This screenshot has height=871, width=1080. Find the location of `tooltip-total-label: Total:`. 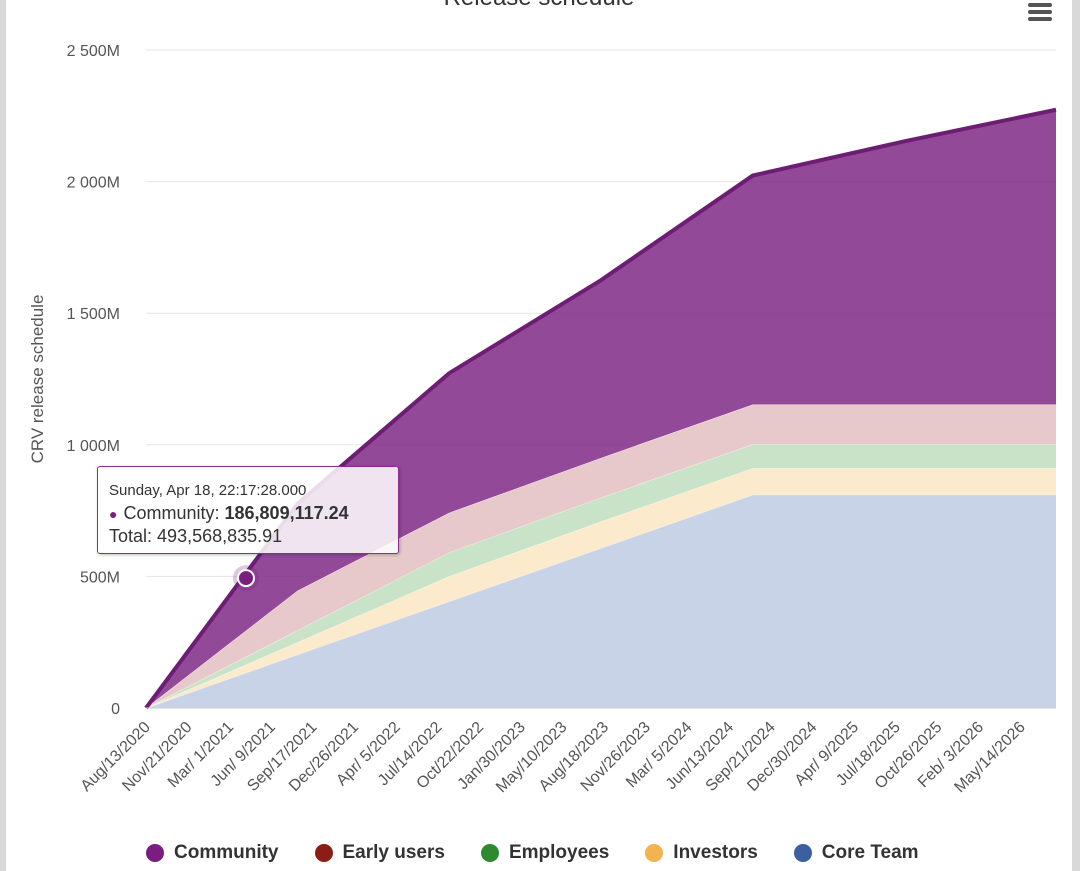

tooltip-total-label: Total: is located at coordinates (131, 536).